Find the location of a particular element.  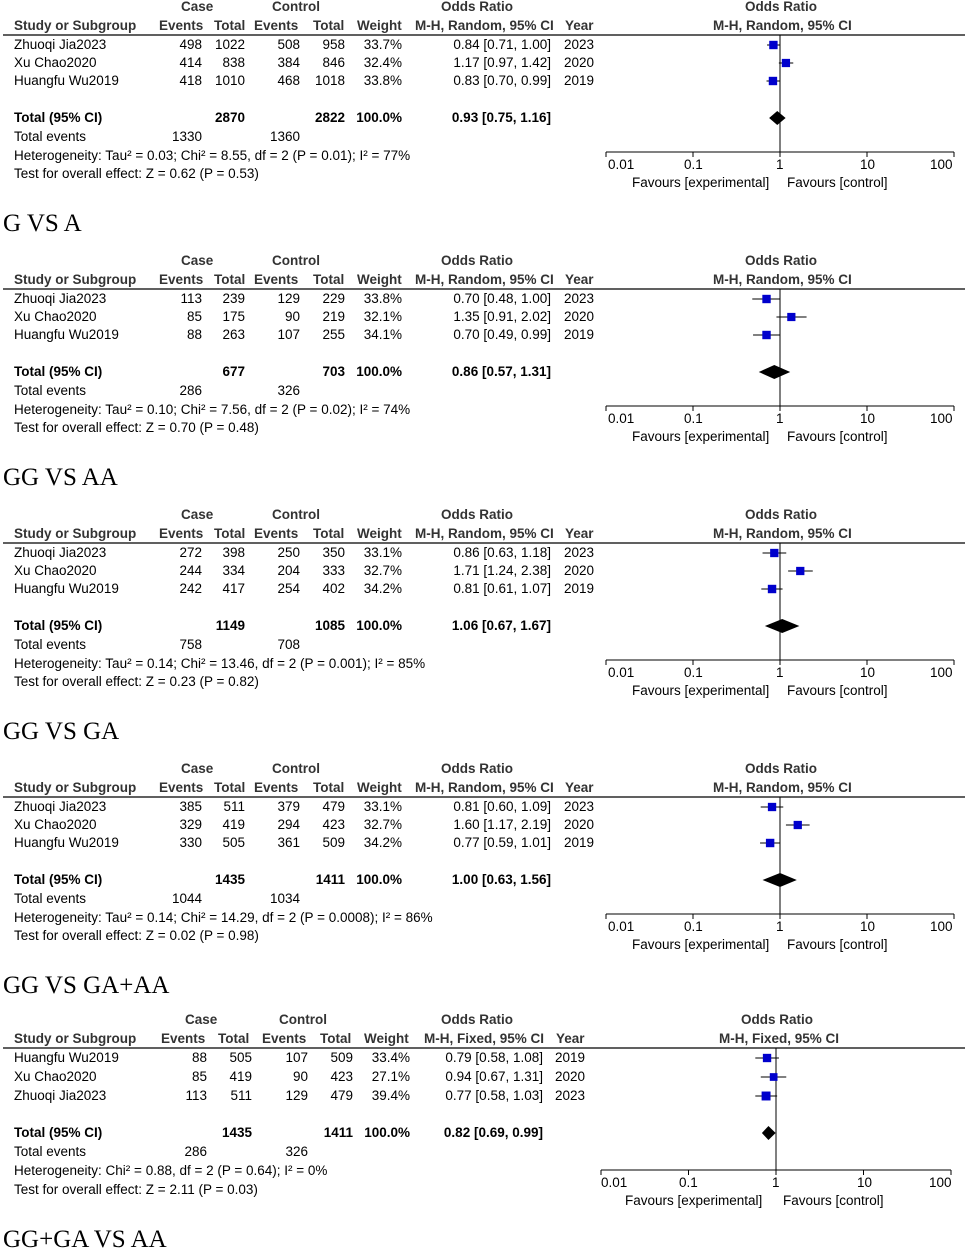

control-group-label: Control is located at coordinates (296, 514).